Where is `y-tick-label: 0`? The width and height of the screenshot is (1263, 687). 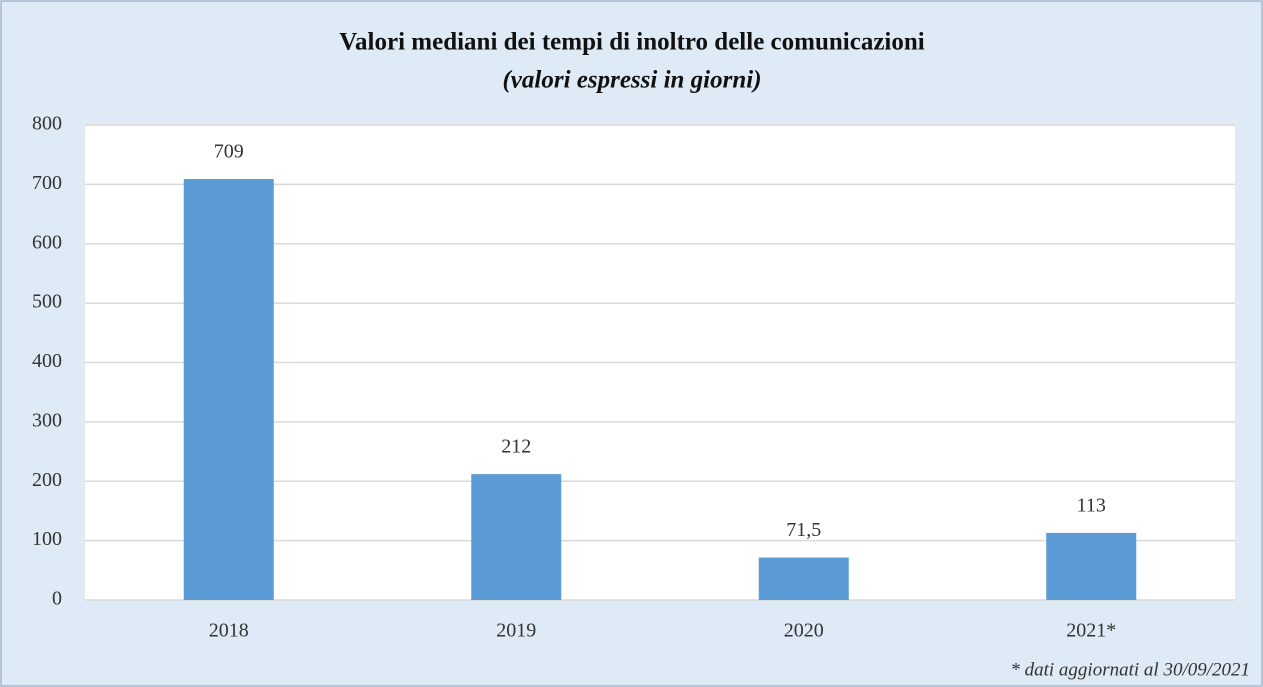 y-tick-label: 0 is located at coordinates (57, 599).